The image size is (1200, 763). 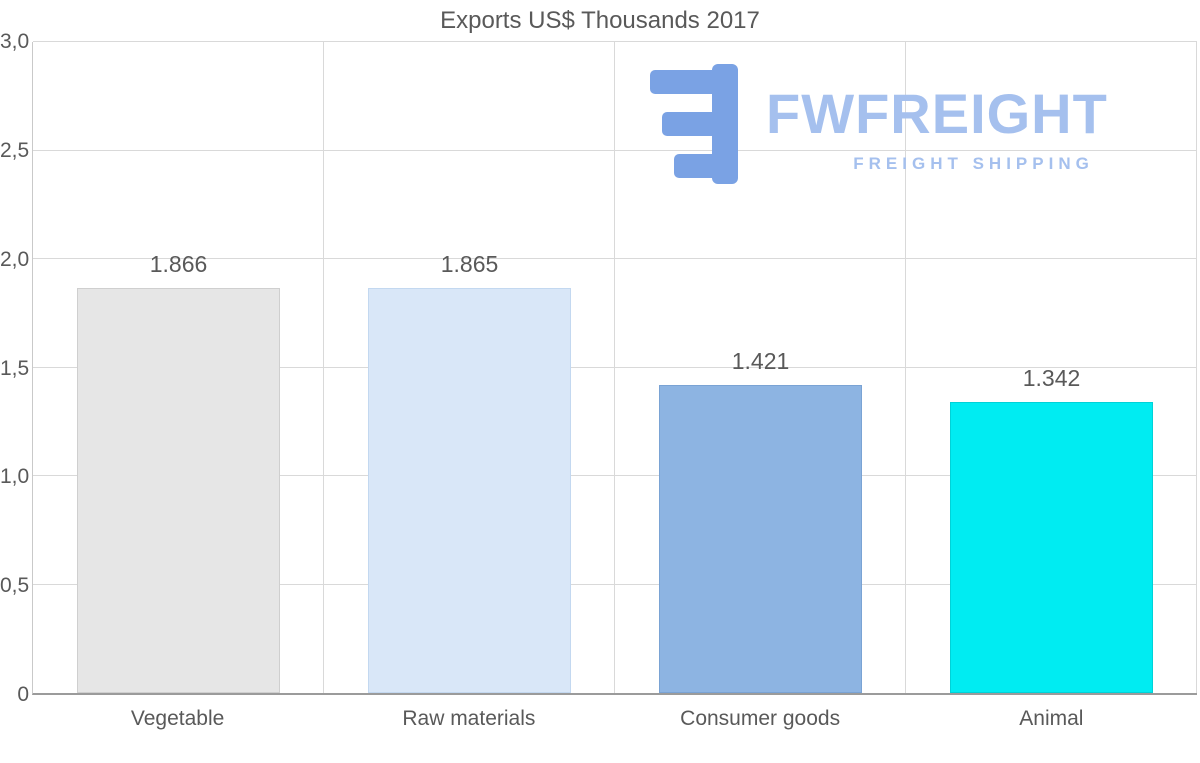 I want to click on bar-value-label: 1.865, so click(x=469, y=264).